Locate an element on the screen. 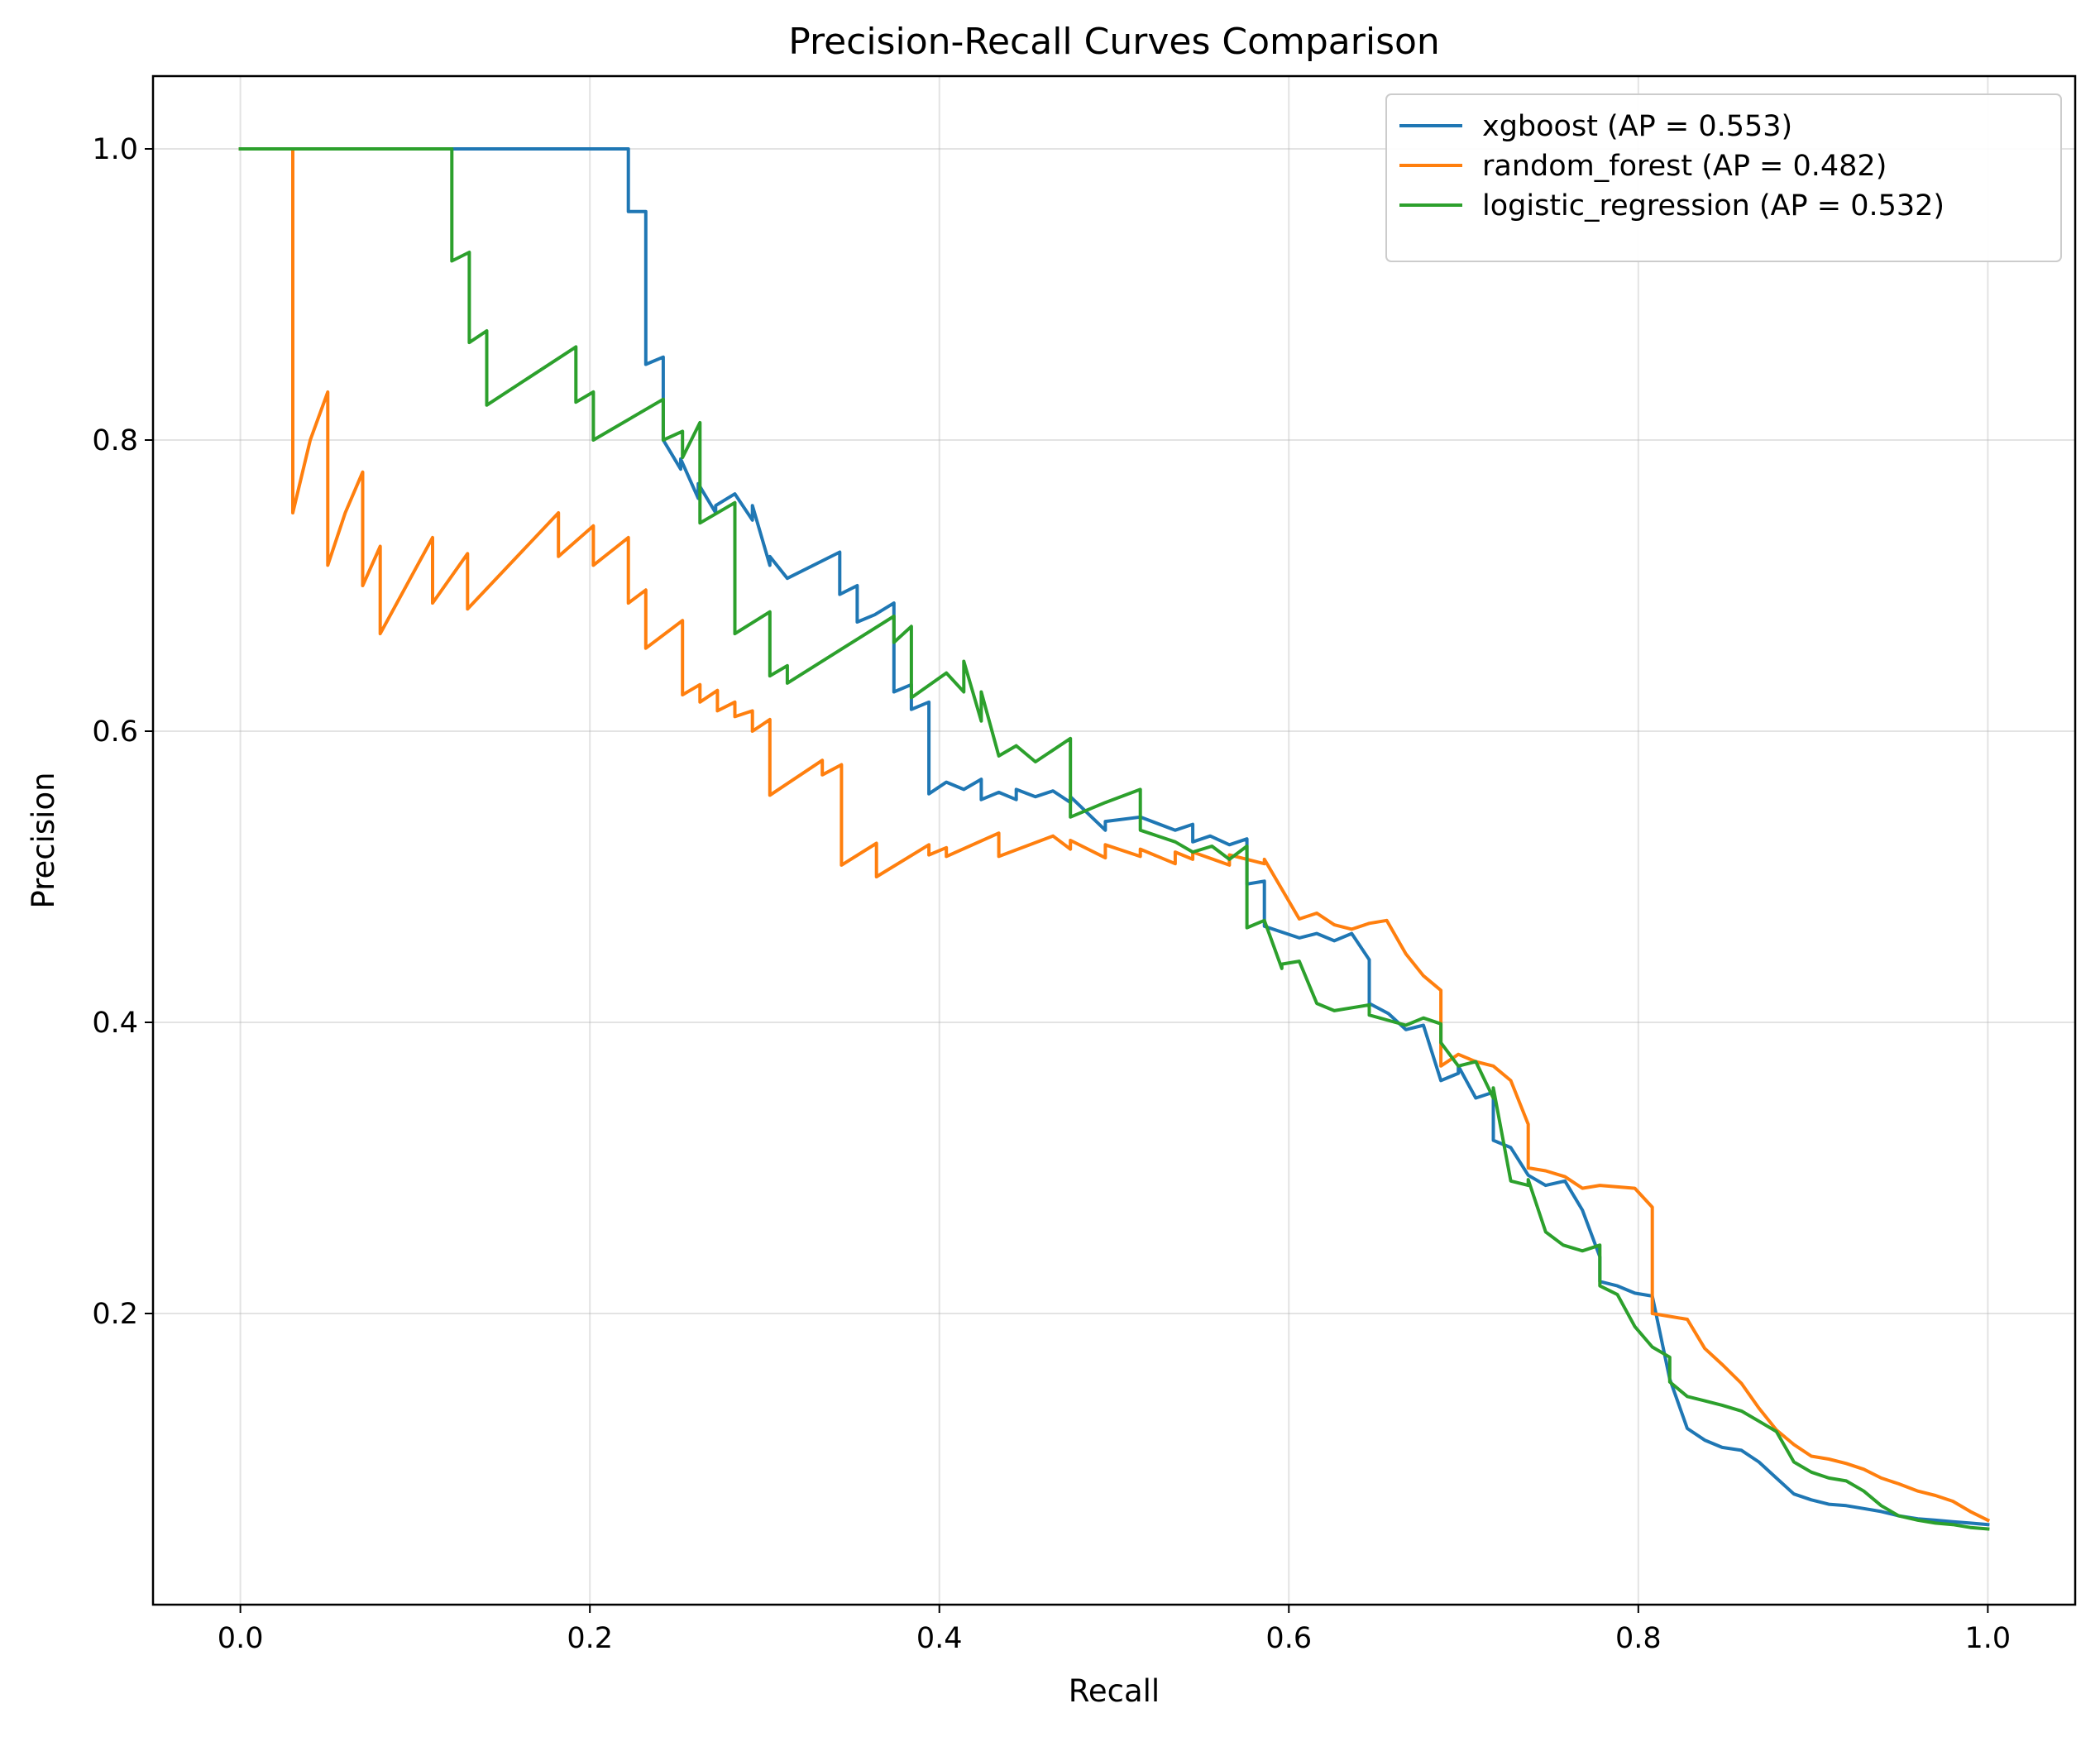 Image resolution: width=2100 pixels, height=1737 pixels. y-axis-label: Precision is located at coordinates (43, 840).